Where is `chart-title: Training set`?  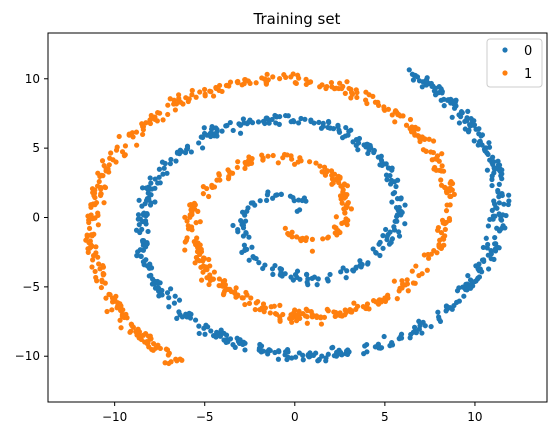 chart-title: Training set is located at coordinates (297, 19).